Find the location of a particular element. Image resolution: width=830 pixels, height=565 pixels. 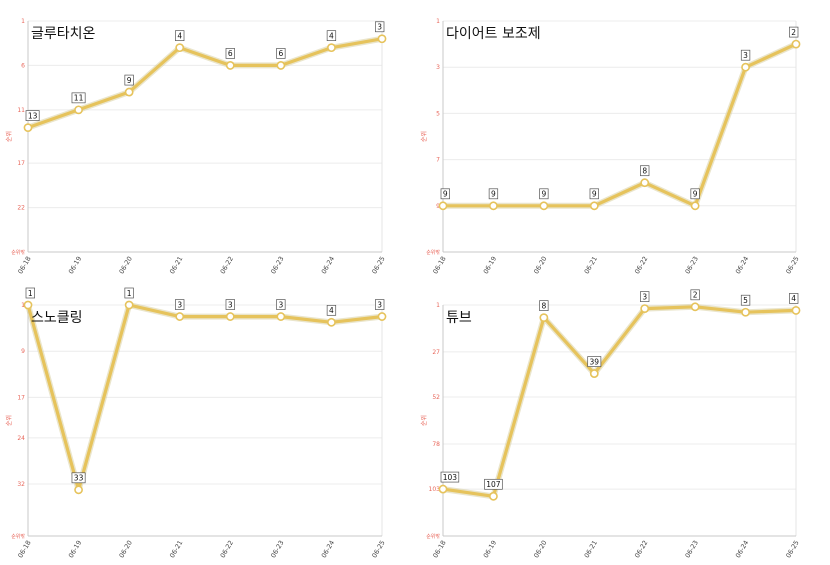

y-tick-label: 17 is located at coordinates (21, 397).